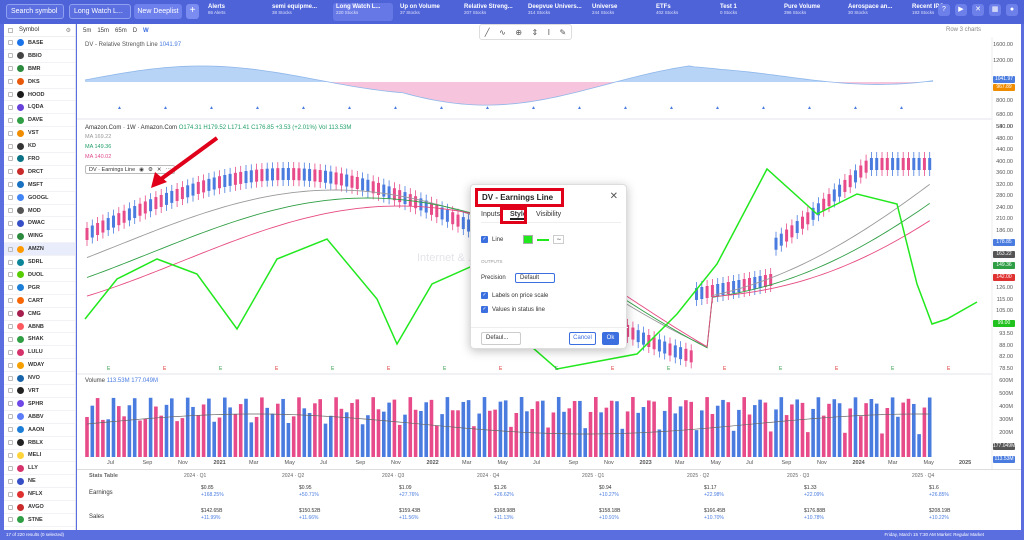 The height and width of the screenshot is (540, 1024). Describe the element at coordinates (491, 12) in the screenshot. I see `watchlist-tab: Relative Streng... 207 Stocks` at that location.